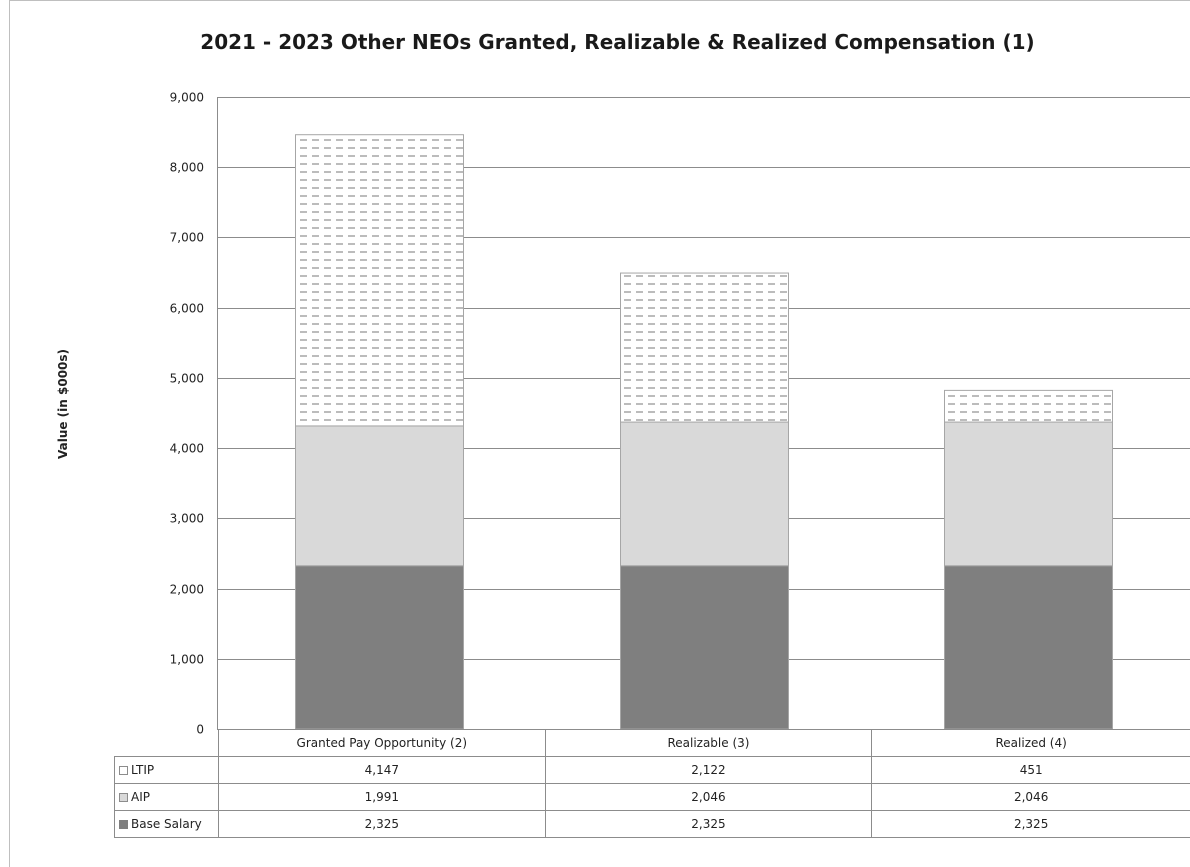 This screenshot has height=867, width=1190. I want to click on legend-label: Base Salary, so click(166, 824).